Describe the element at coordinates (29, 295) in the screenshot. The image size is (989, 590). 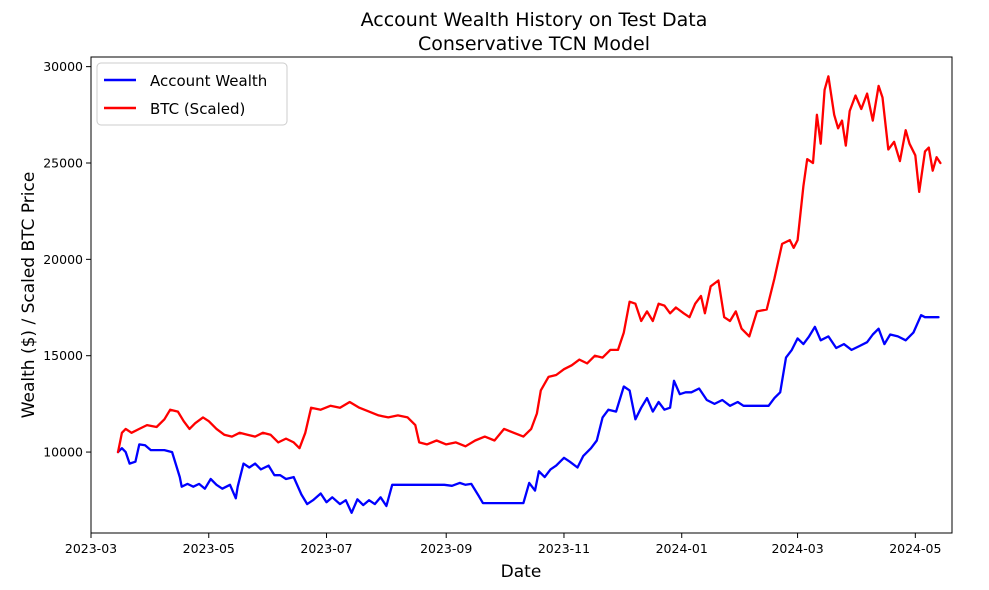
I see `y-axis-label: Wealth ($) / Scaled BTC Price` at that location.